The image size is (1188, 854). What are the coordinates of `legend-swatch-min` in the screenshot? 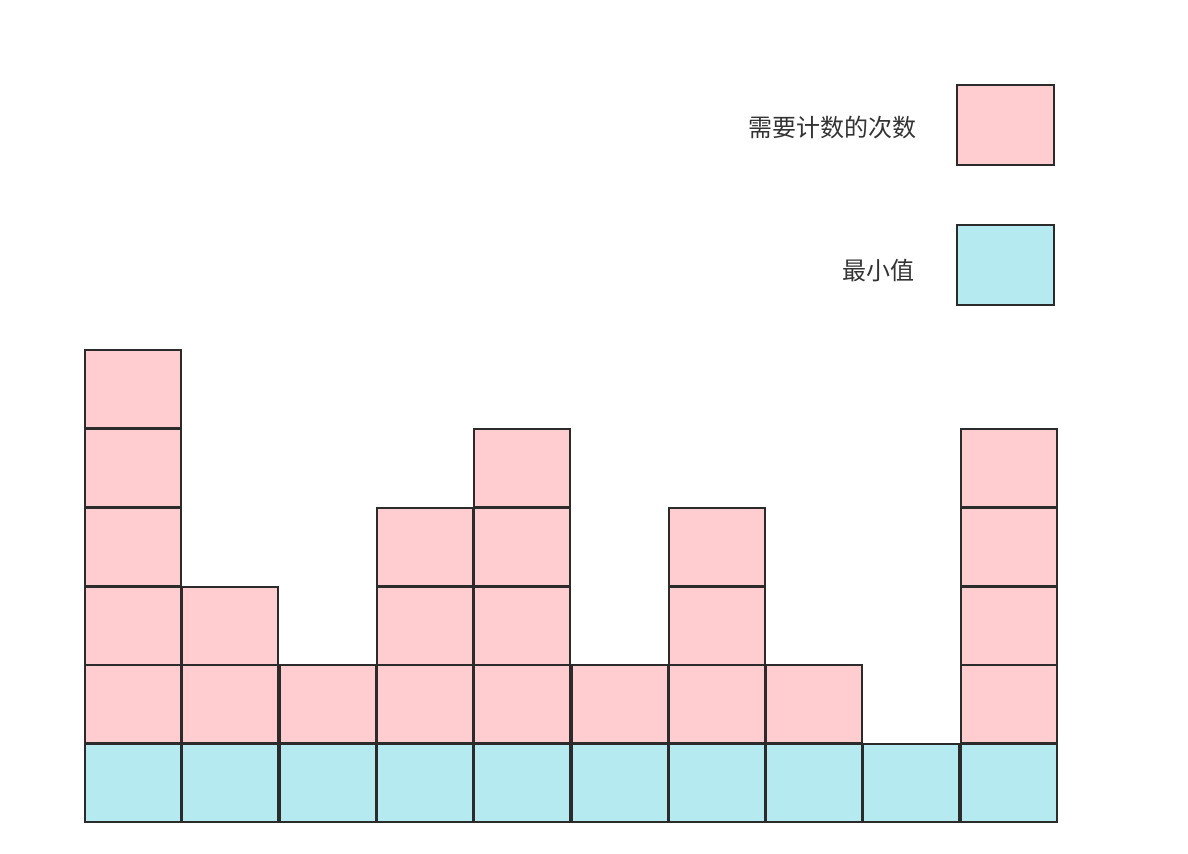 It's located at (1005, 265).